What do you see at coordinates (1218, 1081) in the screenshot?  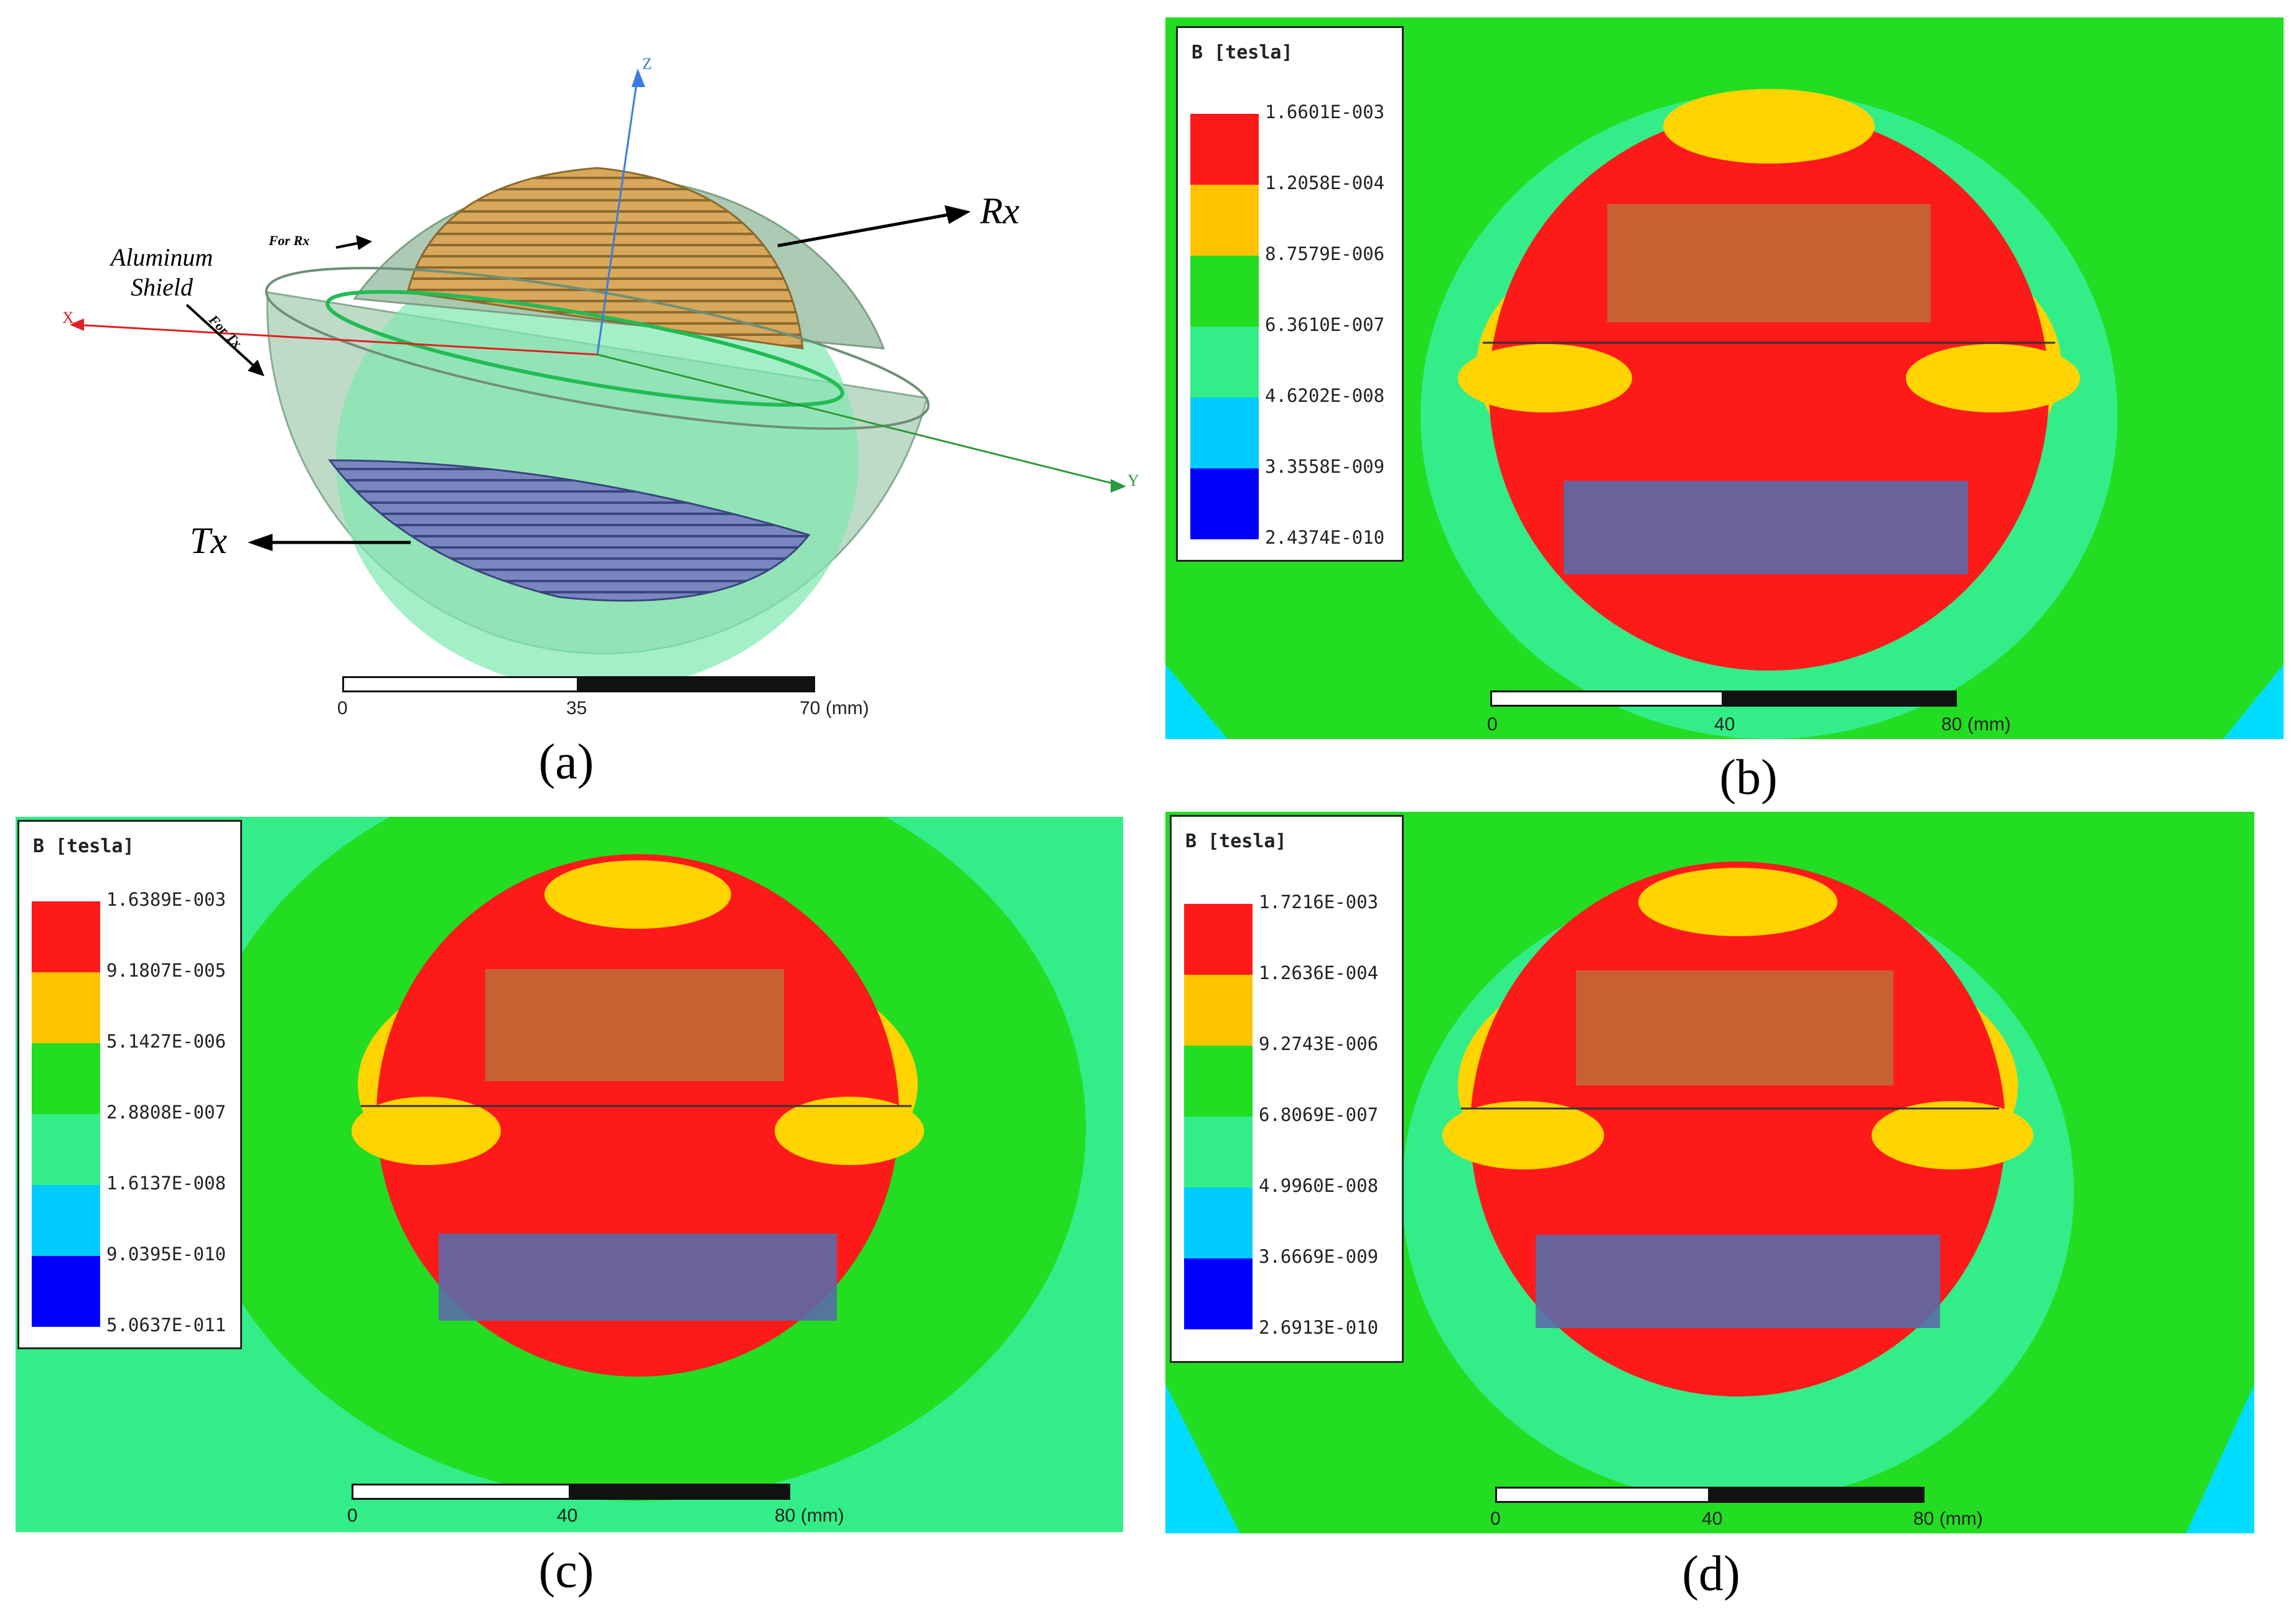 I see `legend-d-swatch-green` at bounding box center [1218, 1081].